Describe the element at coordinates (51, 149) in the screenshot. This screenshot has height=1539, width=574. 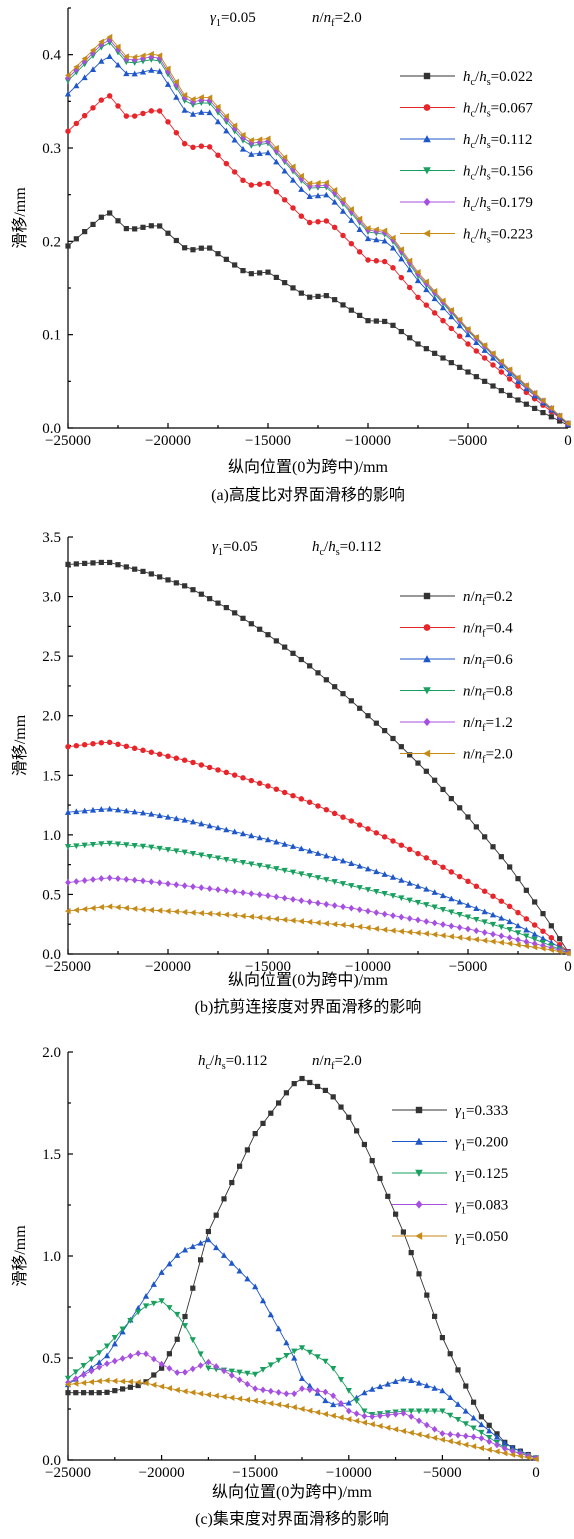
I see `y-tick-label-a: 0.3` at that location.